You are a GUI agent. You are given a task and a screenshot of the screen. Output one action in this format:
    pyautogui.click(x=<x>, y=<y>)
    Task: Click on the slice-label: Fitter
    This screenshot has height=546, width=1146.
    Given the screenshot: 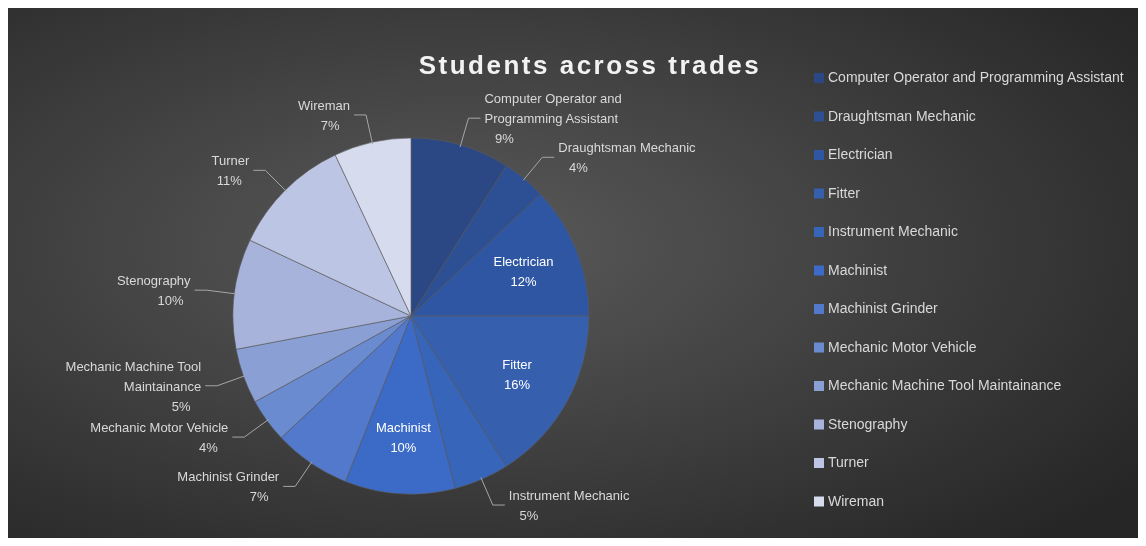 What is the action you would take?
    pyautogui.click(x=517, y=365)
    